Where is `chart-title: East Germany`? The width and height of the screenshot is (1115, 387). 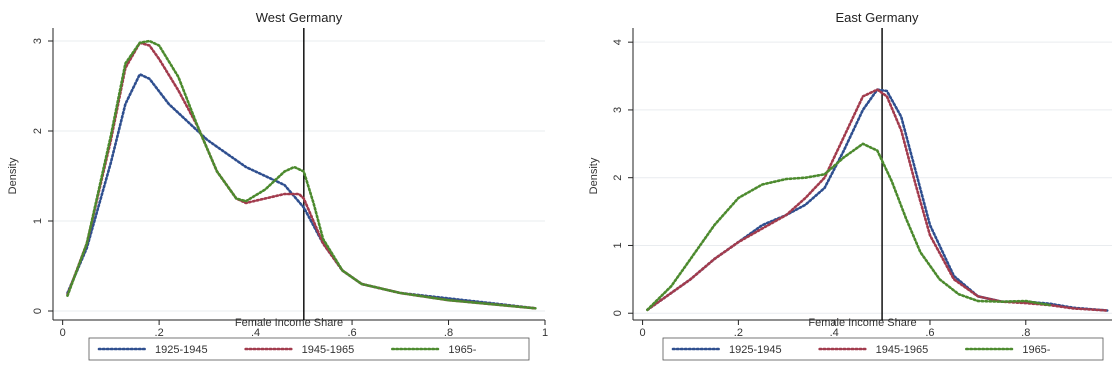
chart-title: East Germany is located at coordinates (877, 17).